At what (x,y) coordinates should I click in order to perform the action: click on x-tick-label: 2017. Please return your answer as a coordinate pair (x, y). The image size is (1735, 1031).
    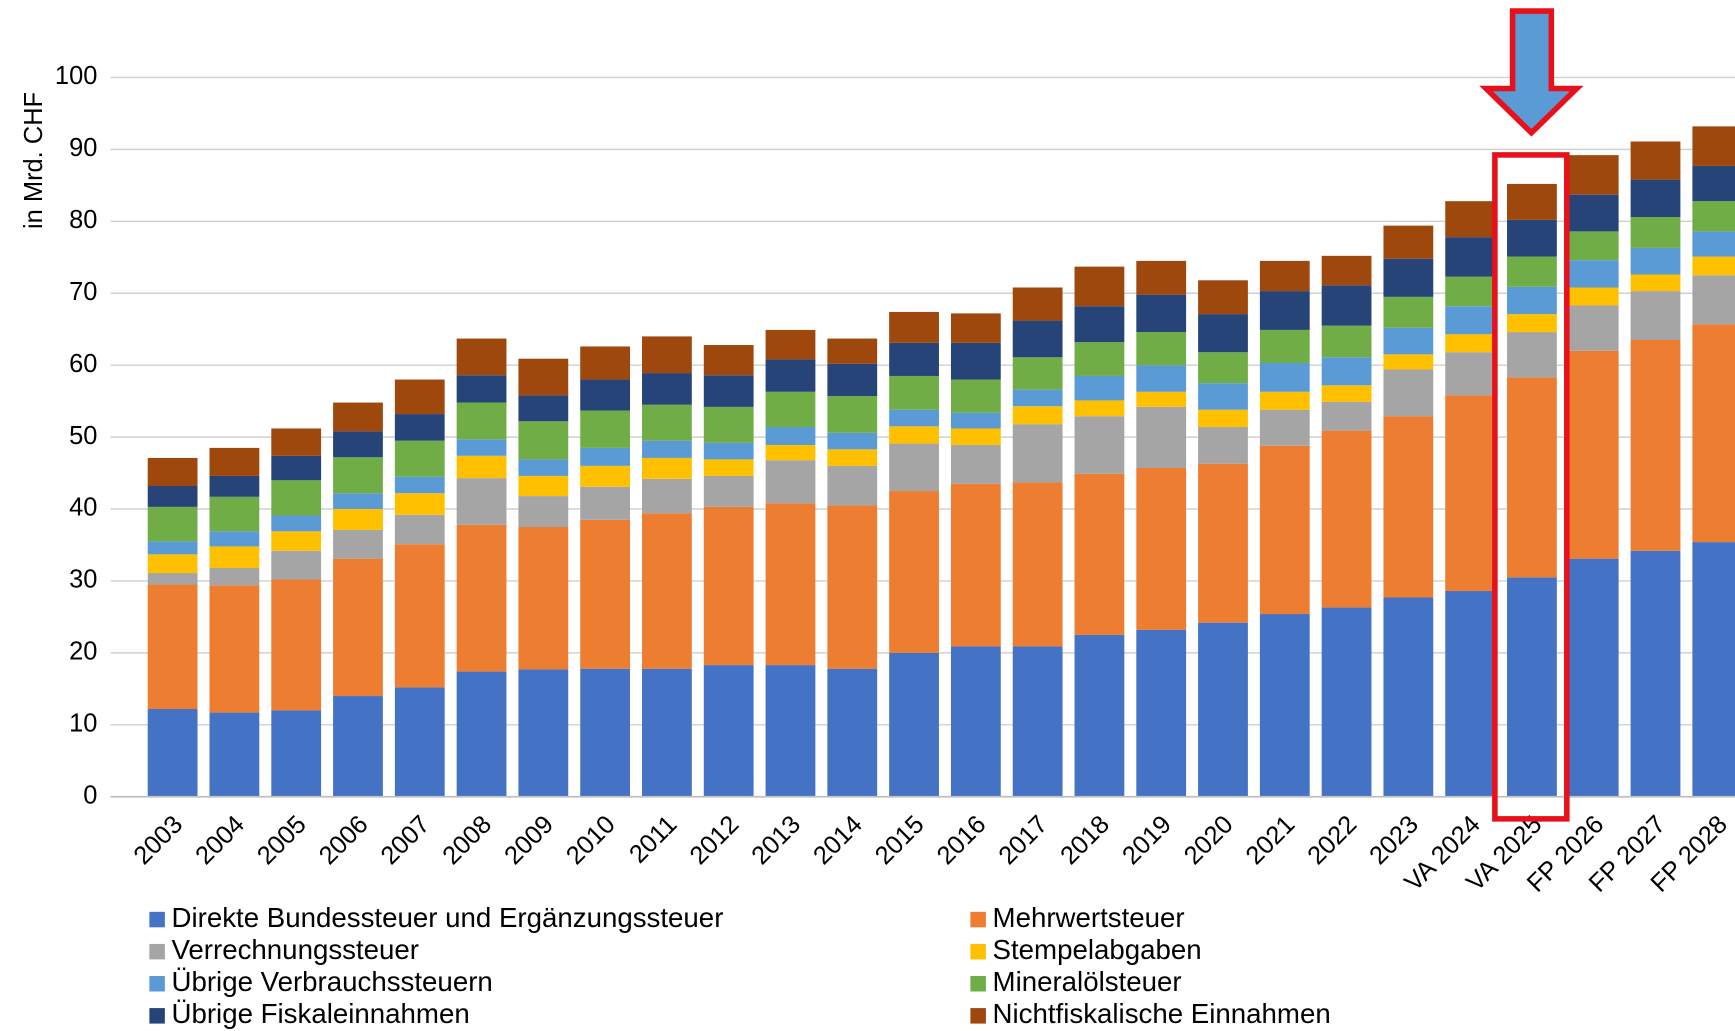
    Looking at the image, I should click on (1023, 840).